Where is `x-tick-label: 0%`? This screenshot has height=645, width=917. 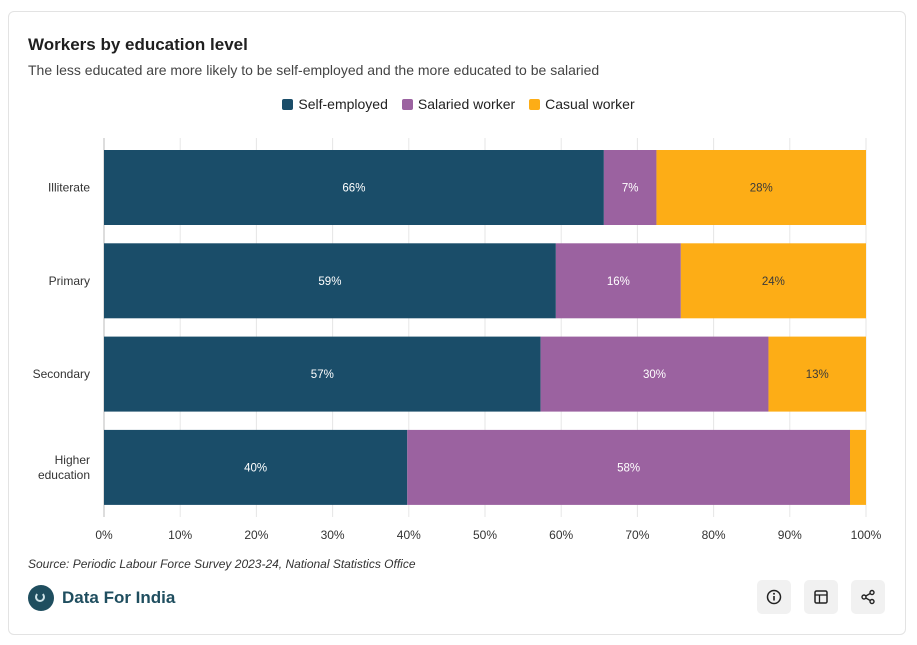
x-tick-label: 0% is located at coordinates (104, 535).